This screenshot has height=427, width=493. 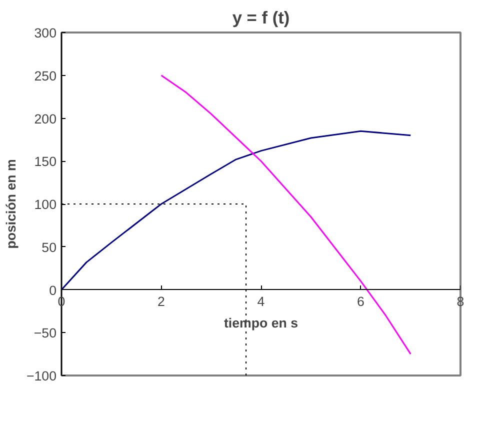 What do you see at coordinates (45, 118) in the screenshot?
I see `y-tick-label: 200` at bounding box center [45, 118].